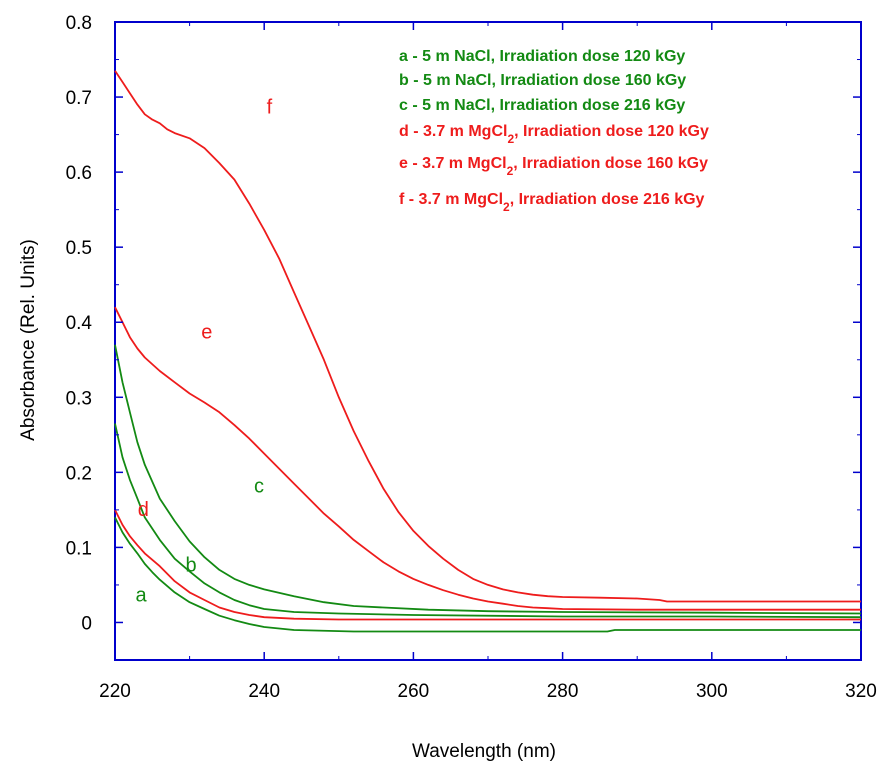  I want to click on y-tick-label: 0.2, so click(79, 473).